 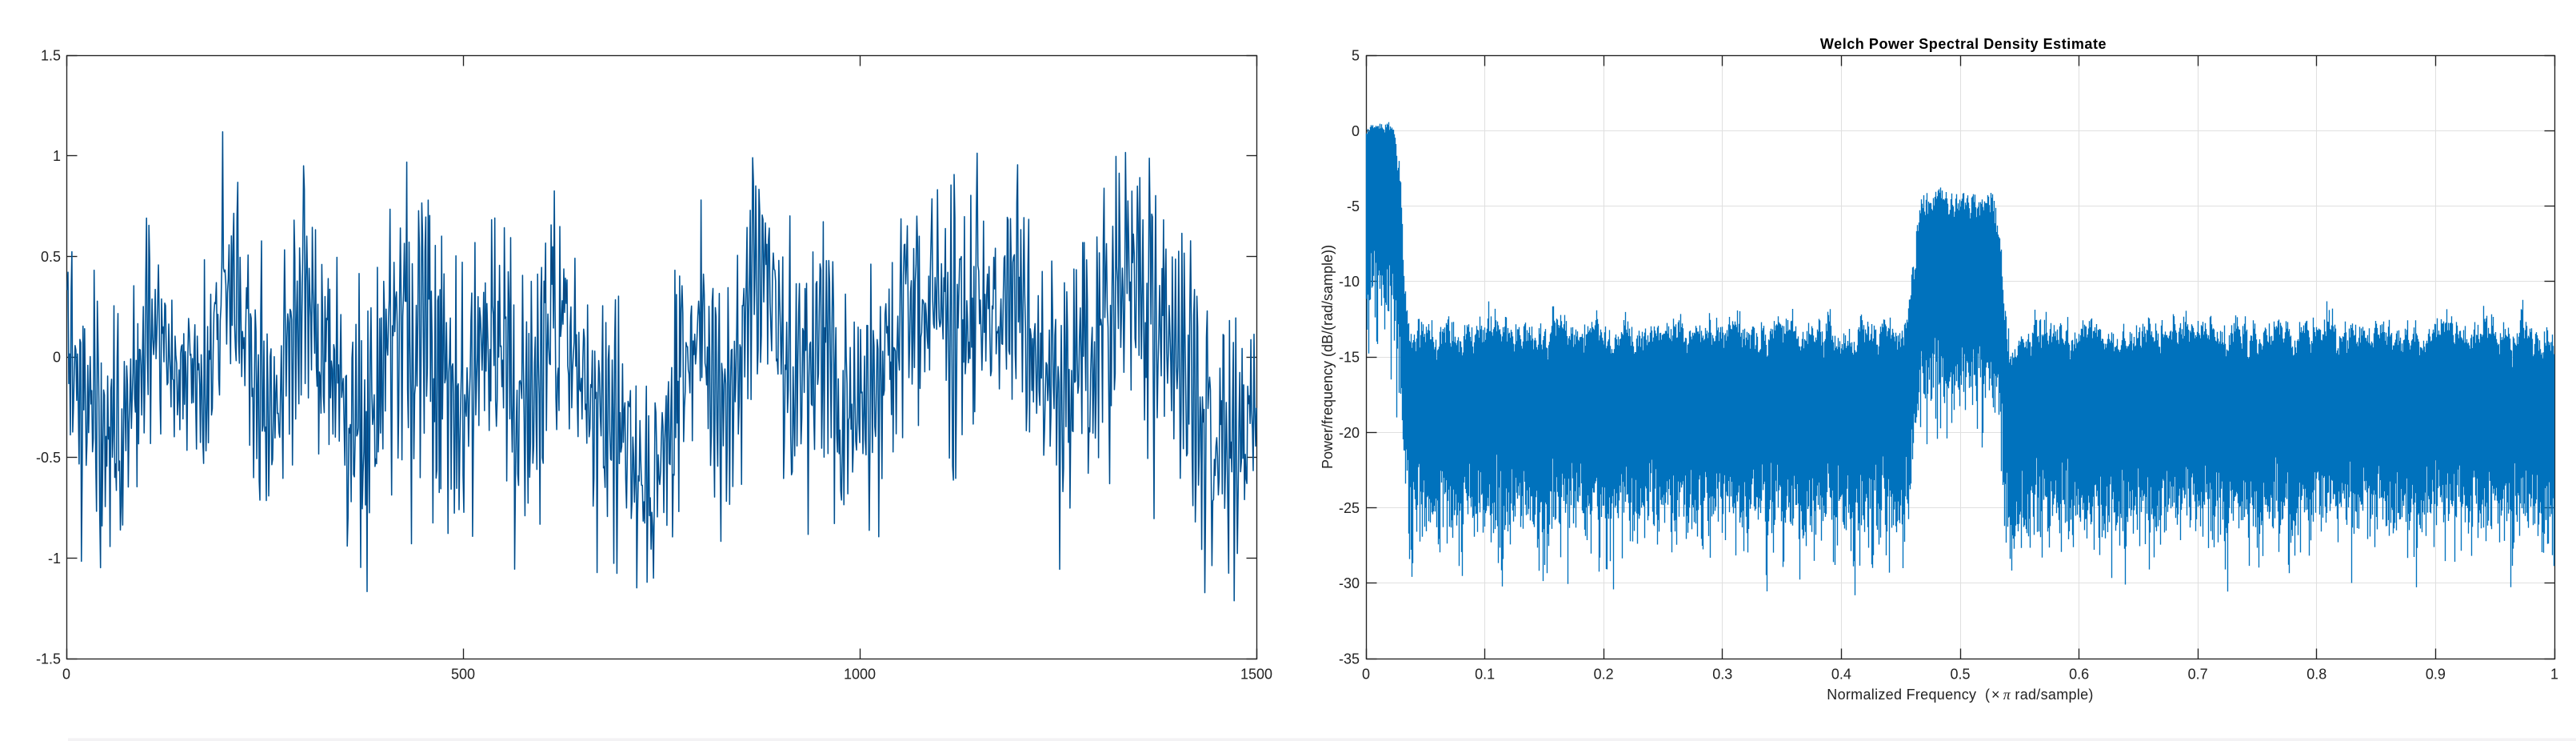 What do you see at coordinates (1960, 695) in the screenshot?
I see `svg-text:Normalized Frequency ( × π ra: Normalized Frequency ( × π rad/sample)` at bounding box center [1960, 695].